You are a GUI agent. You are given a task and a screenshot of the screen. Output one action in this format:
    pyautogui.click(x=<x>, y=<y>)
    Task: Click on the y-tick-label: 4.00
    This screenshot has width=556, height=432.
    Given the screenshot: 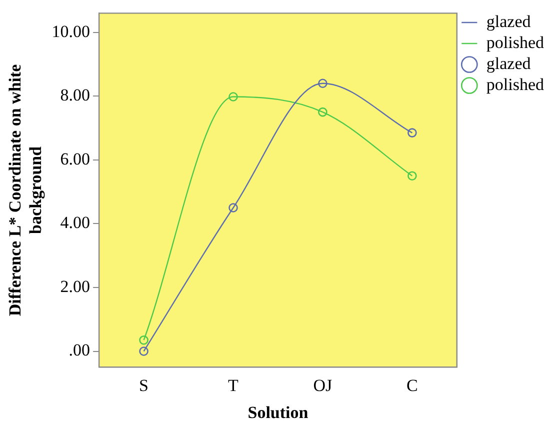 What is the action you would take?
    pyautogui.click(x=75, y=222)
    